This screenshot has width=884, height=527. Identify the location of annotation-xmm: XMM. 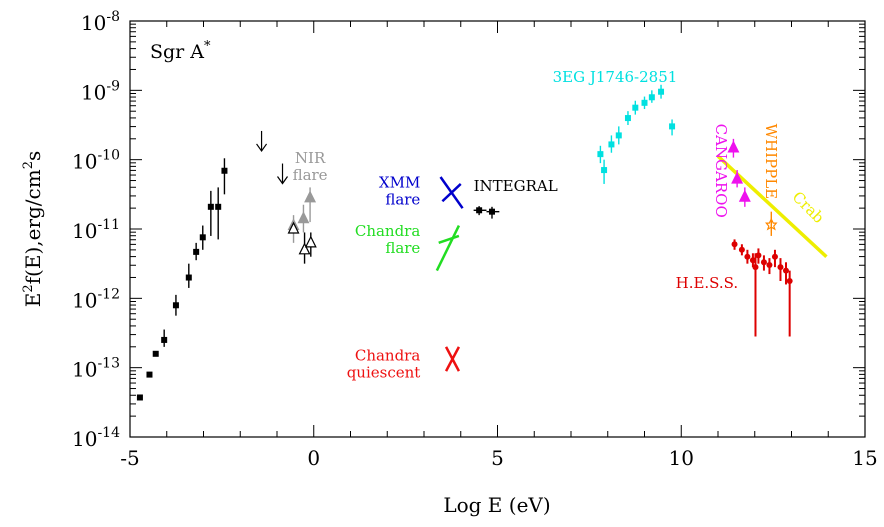
(399, 182).